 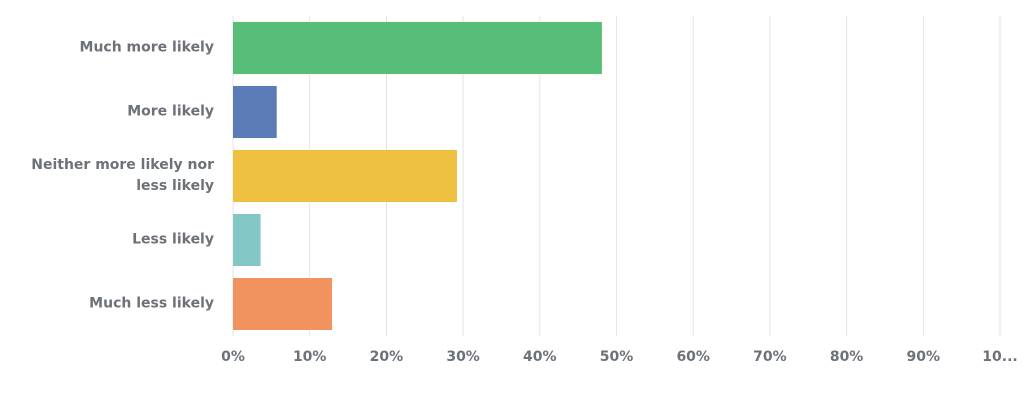 I want to click on category-label: Much less likely, so click(x=151, y=303).